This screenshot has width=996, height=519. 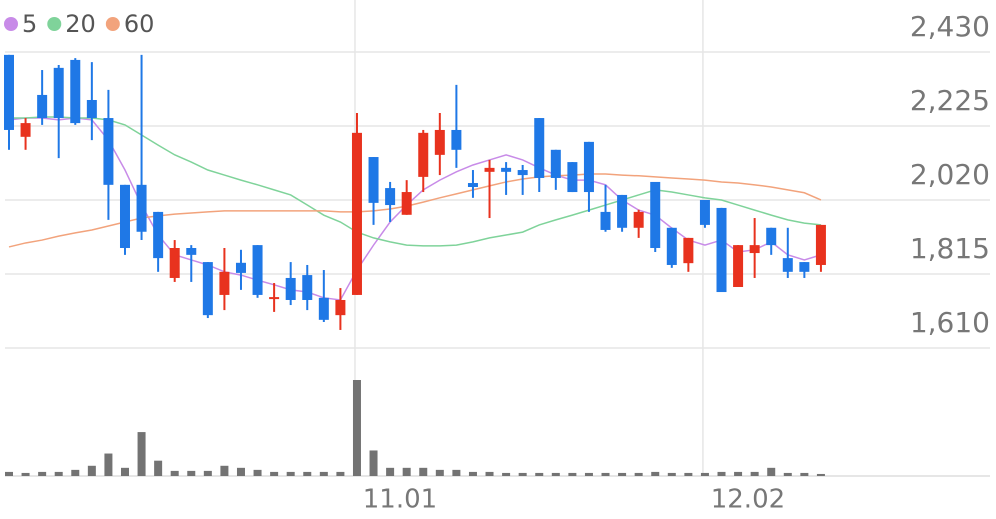 I want to click on y-tick-label: 2,430, so click(x=950, y=26).